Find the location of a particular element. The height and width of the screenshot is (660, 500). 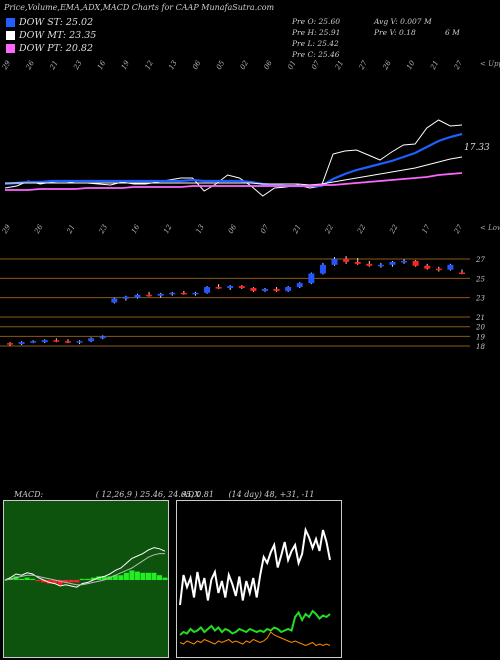

bottom-date-label: 17 is located at coordinates (427, 229).